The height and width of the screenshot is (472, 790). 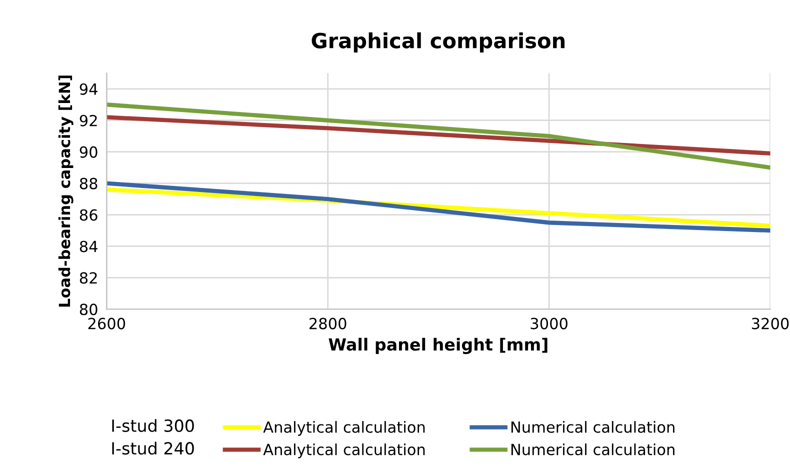 What do you see at coordinates (549, 324) in the screenshot?
I see `x-tick-label: 3000` at bounding box center [549, 324].